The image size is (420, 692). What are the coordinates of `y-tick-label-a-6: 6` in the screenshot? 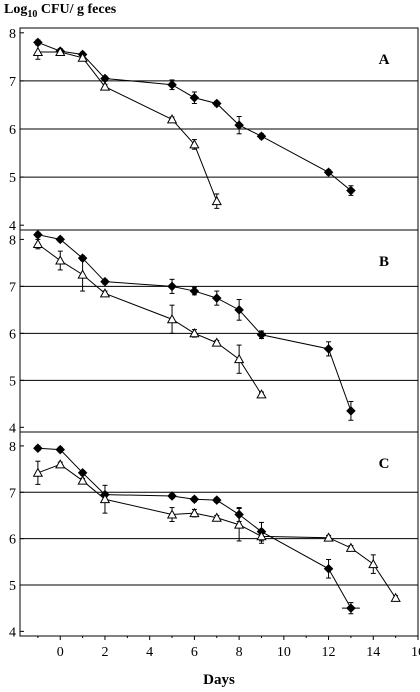 It's located at (12, 130).